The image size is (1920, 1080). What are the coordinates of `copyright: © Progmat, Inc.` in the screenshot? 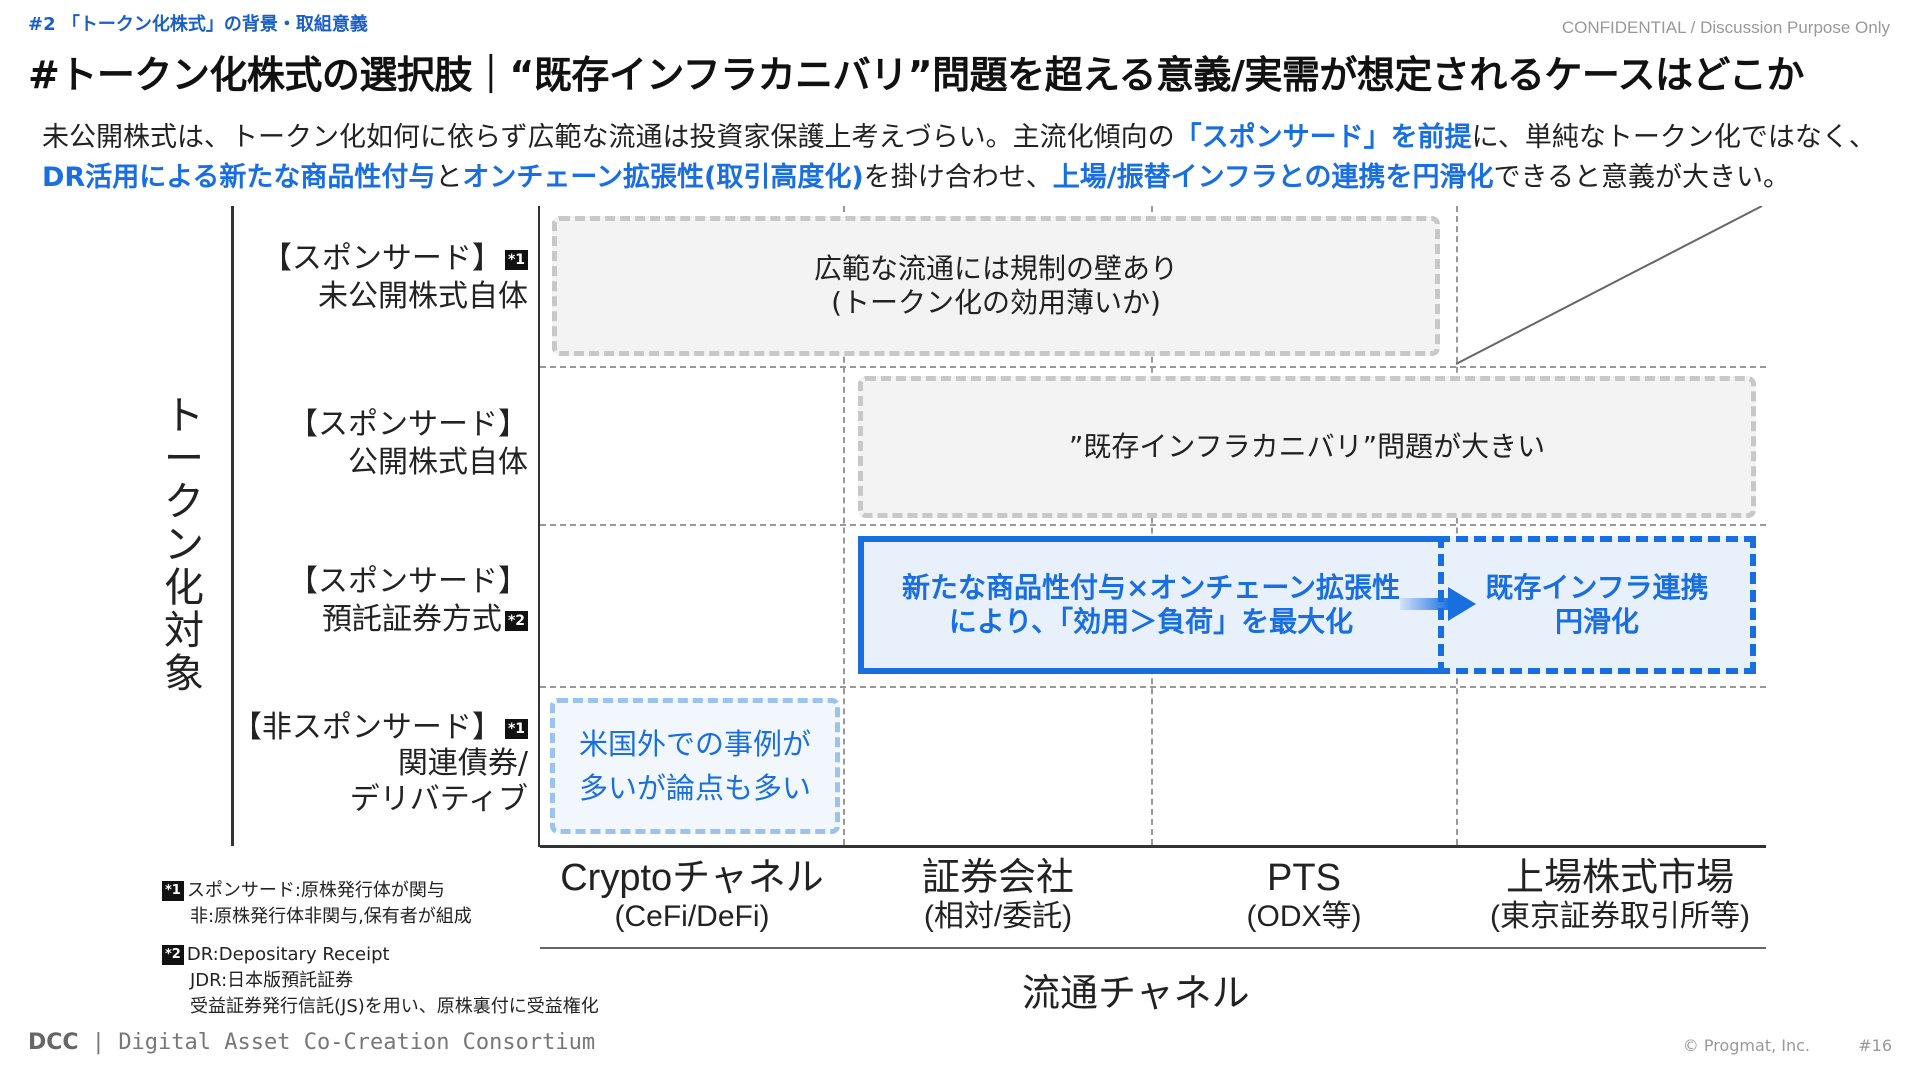 It's located at (1746, 1045).